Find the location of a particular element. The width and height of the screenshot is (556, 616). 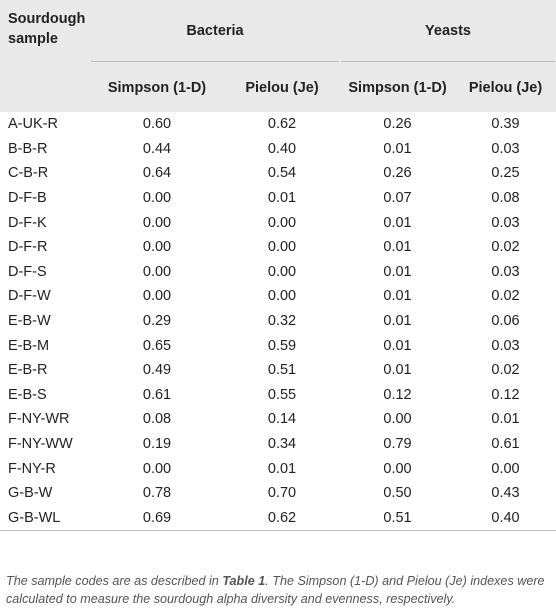

header-simpson-yeasts: Simpson (1-D) is located at coordinates (398, 87).